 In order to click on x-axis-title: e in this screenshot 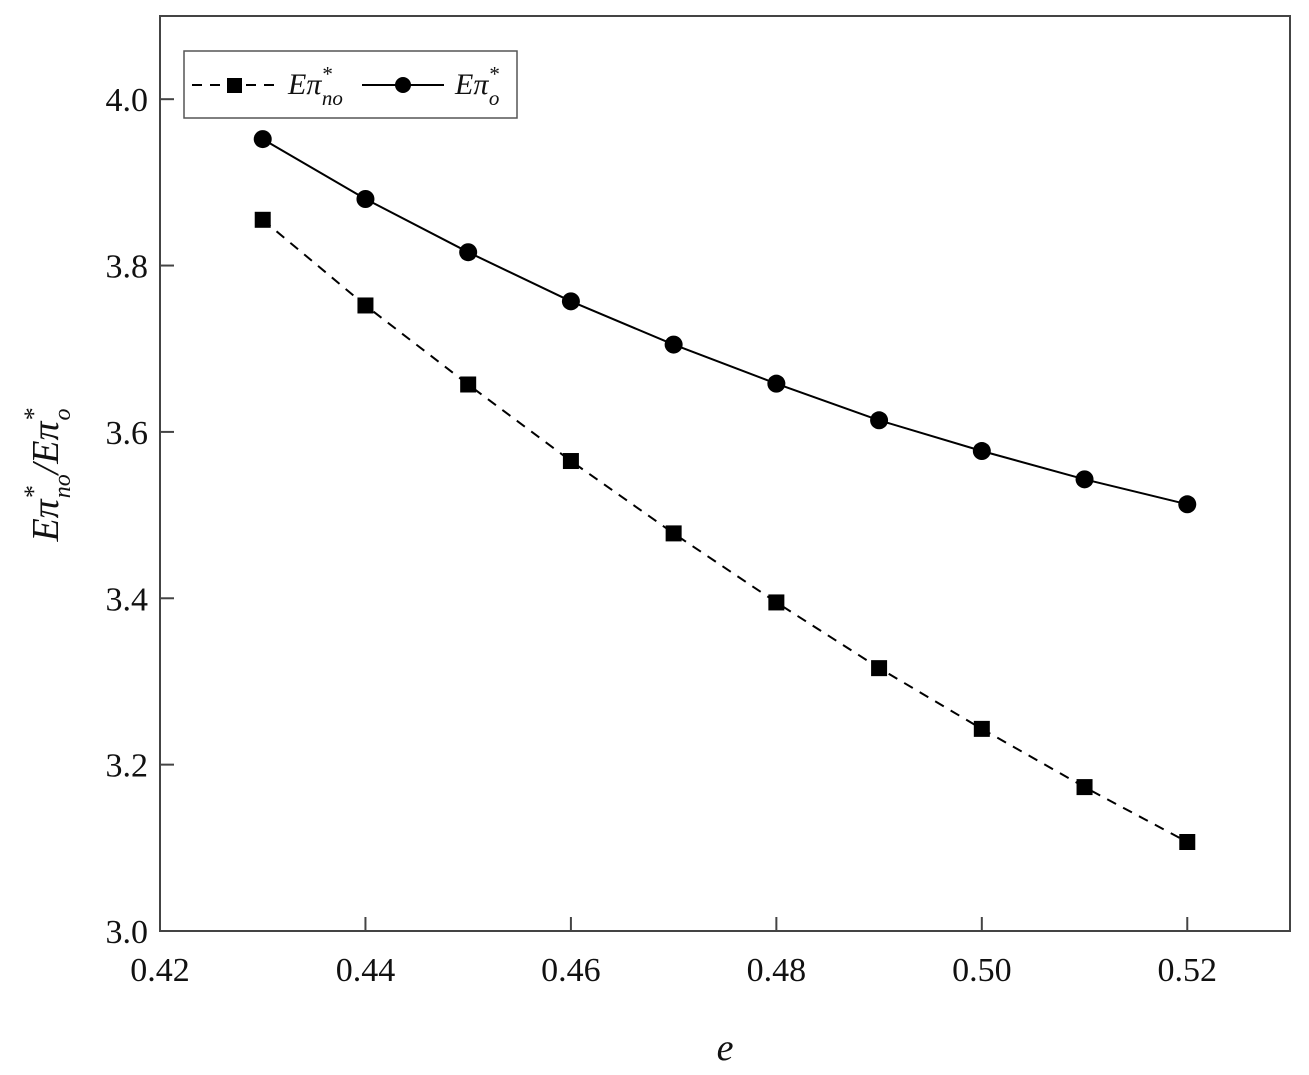, I will do `click(725, 1048)`.